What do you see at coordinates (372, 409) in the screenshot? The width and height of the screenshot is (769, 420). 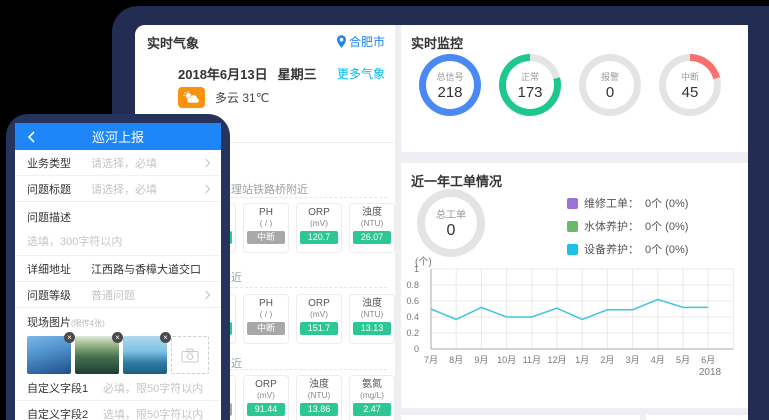 I see `value-chip: 2.47` at bounding box center [372, 409].